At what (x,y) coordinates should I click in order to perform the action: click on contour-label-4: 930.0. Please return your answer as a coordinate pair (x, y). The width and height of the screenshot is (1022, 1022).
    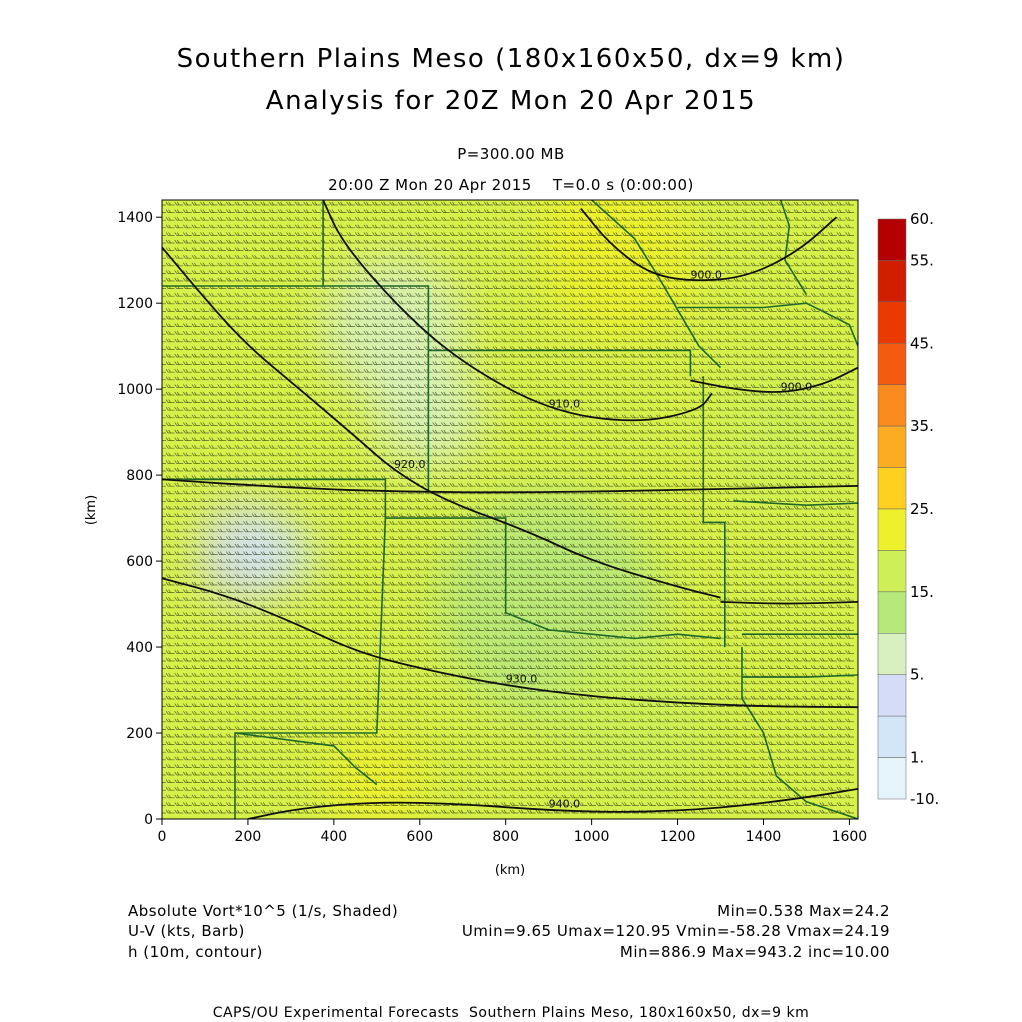
    Looking at the image, I should click on (522, 679).